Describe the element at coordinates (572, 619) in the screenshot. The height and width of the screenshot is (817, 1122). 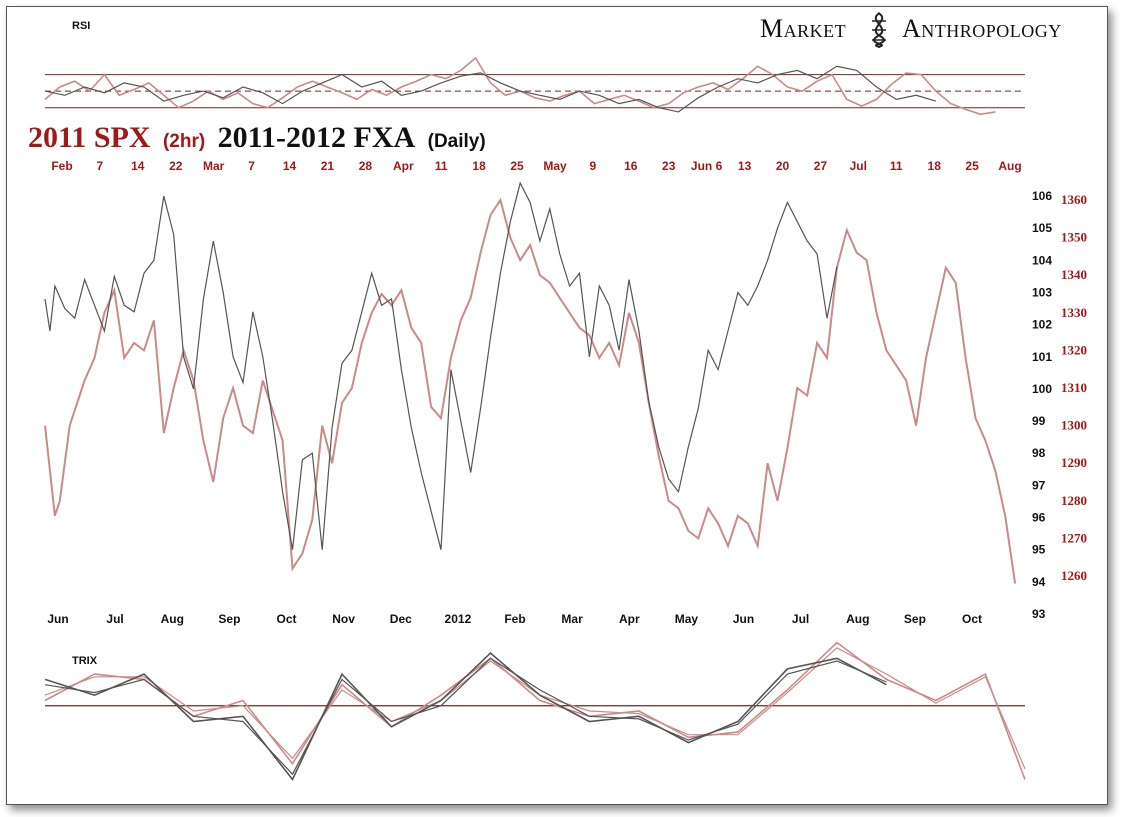
I see `bottom-axis-label: Mar` at that location.